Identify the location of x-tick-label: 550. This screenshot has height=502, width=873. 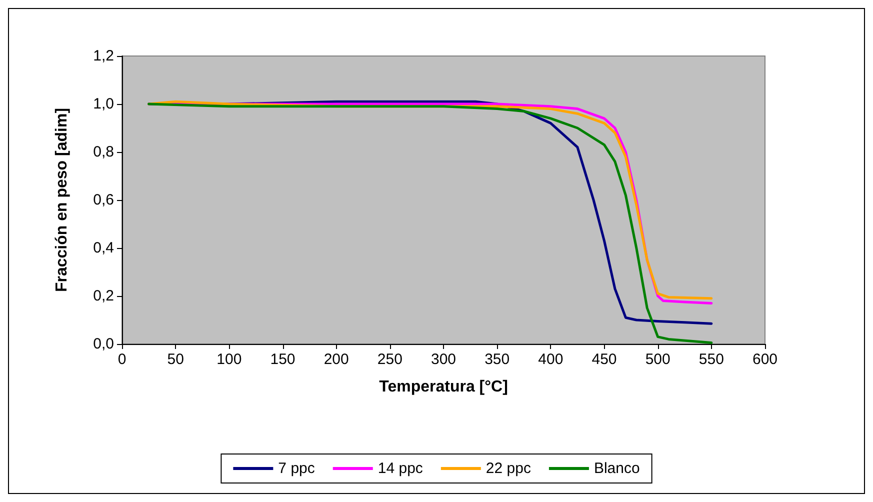
(711, 359).